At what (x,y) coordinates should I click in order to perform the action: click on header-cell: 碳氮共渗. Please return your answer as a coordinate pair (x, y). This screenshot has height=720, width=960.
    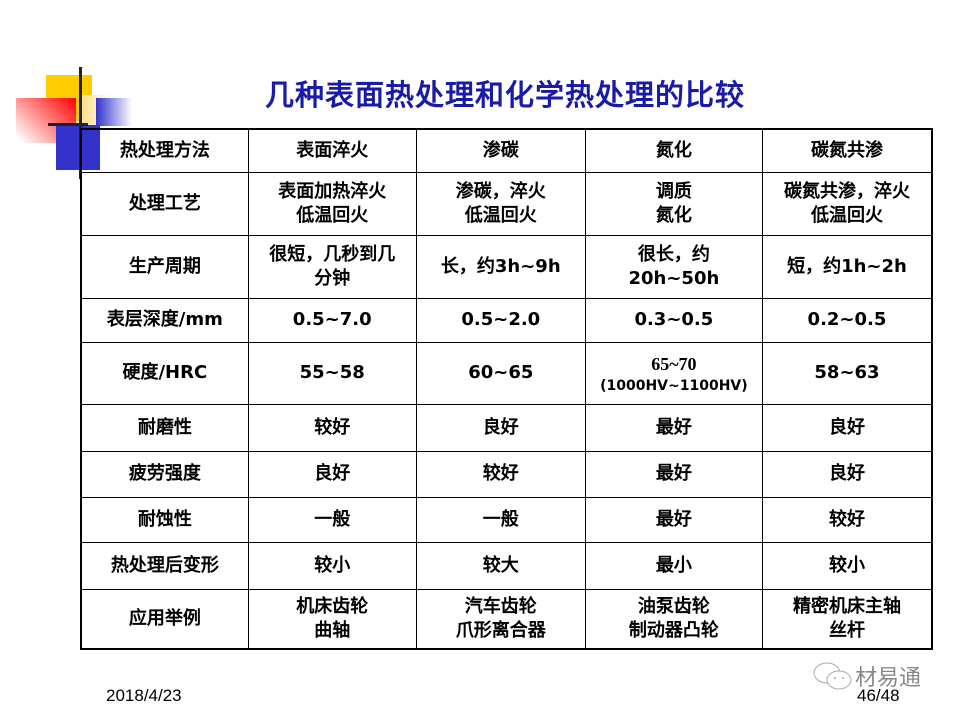
    Looking at the image, I should click on (847, 150).